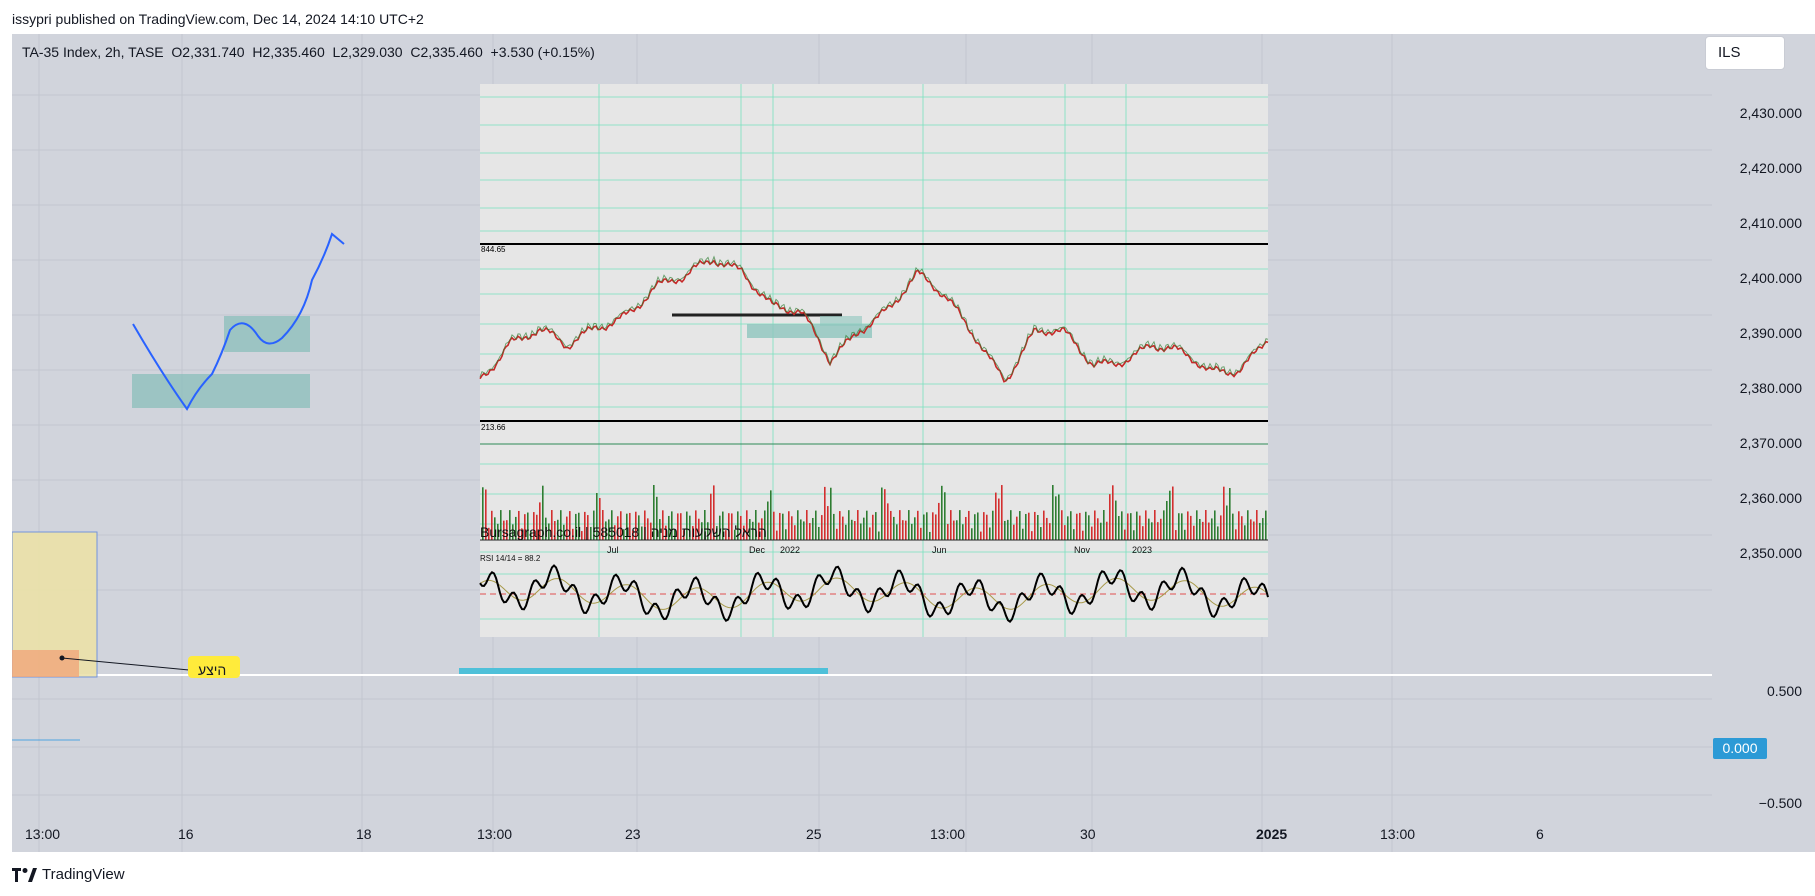  What do you see at coordinates (1745, 53) in the screenshot?
I see `currency-selector: ILS` at bounding box center [1745, 53].